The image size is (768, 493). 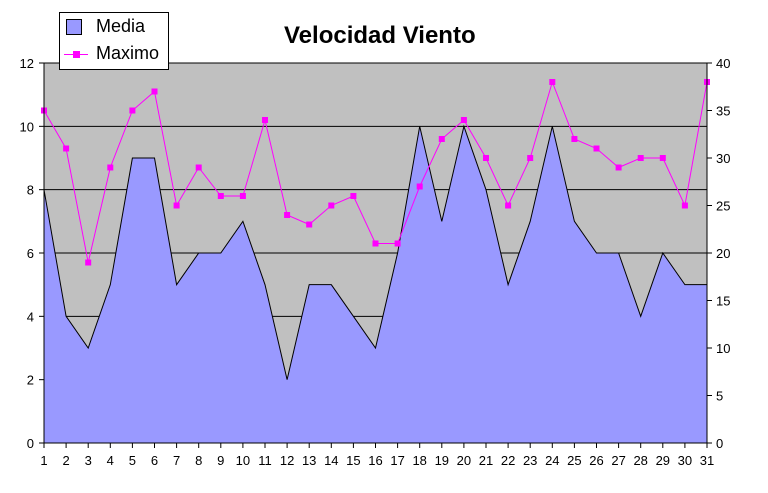 I want to click on legend-item-maximo: Maximo, so click(x=114, y=55).